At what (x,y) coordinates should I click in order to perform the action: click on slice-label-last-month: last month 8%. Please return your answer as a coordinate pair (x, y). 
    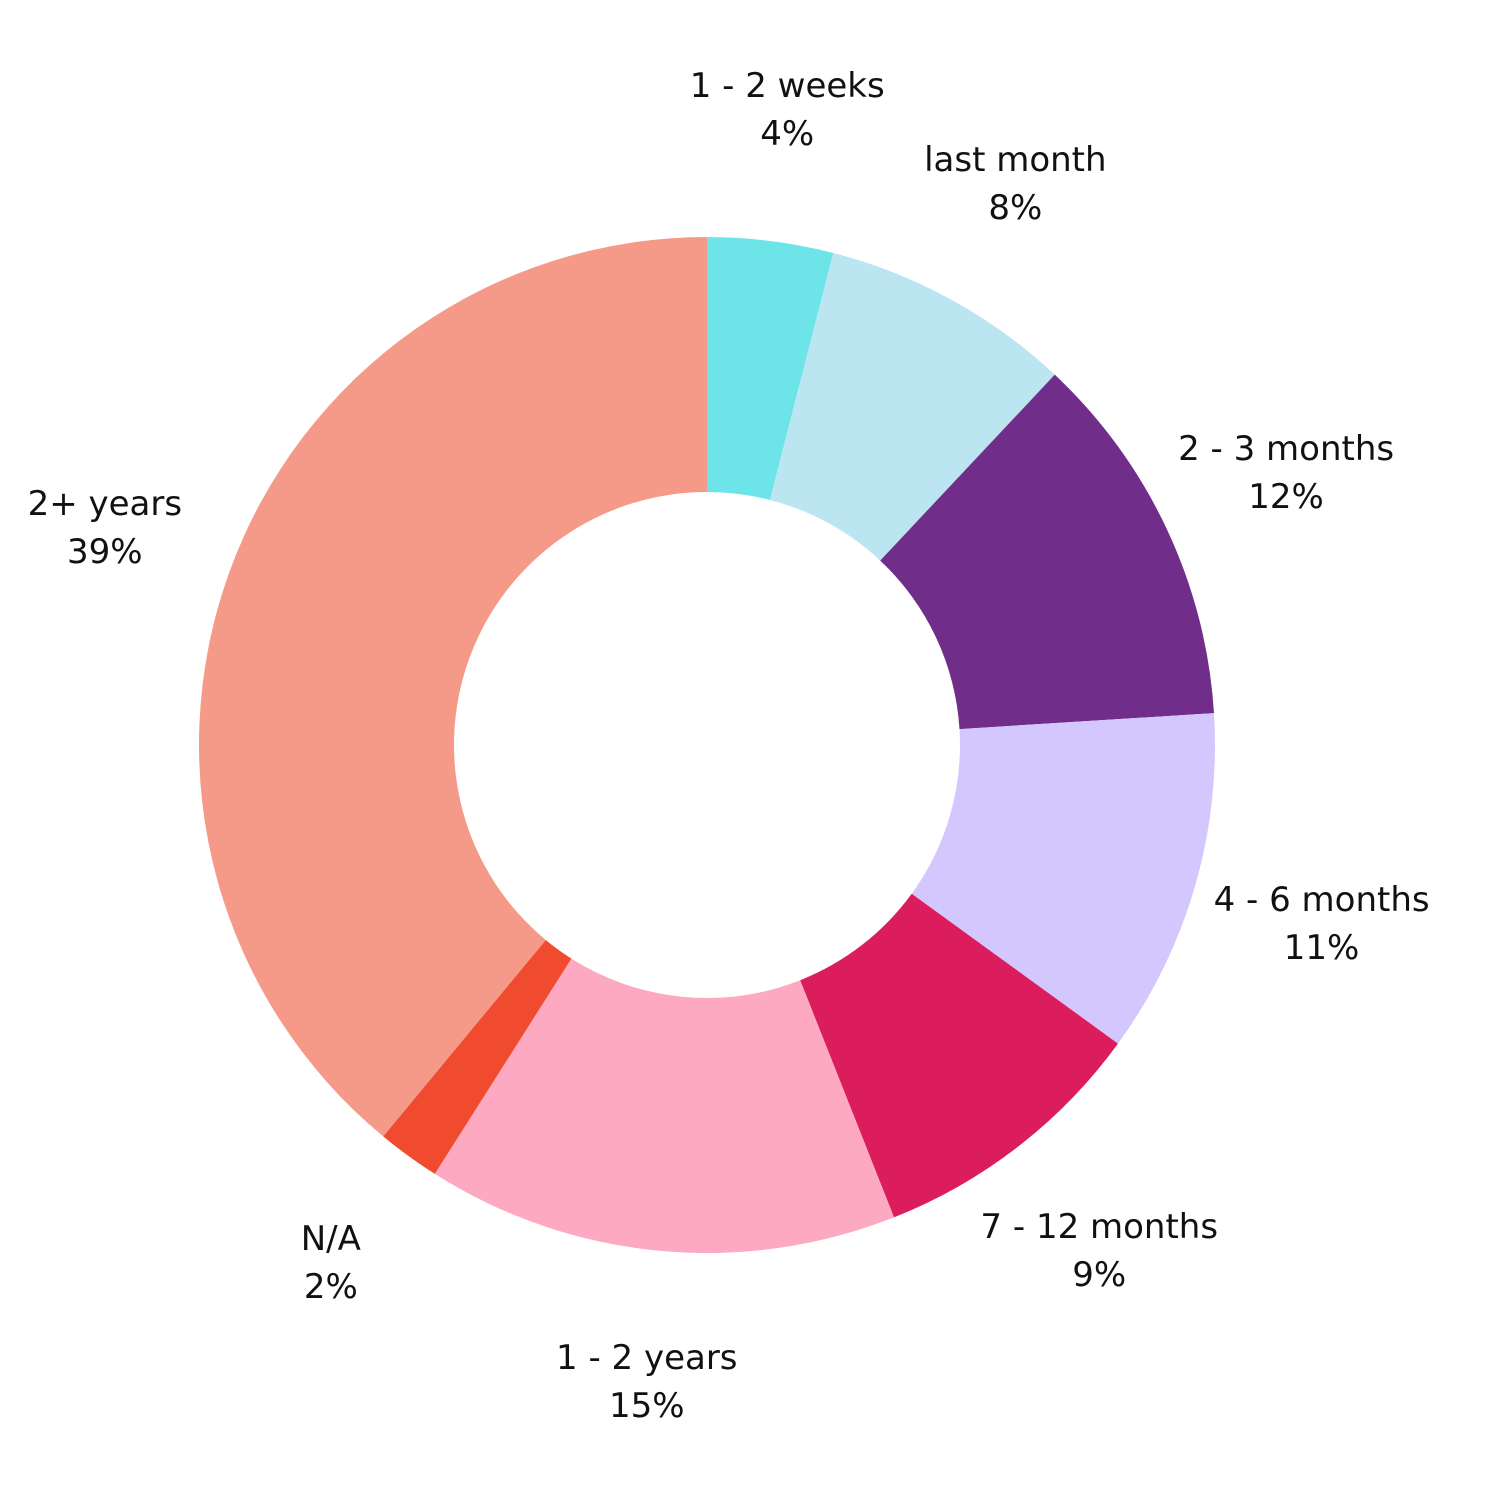
    Looking at the image, I should click on (1015, 184).